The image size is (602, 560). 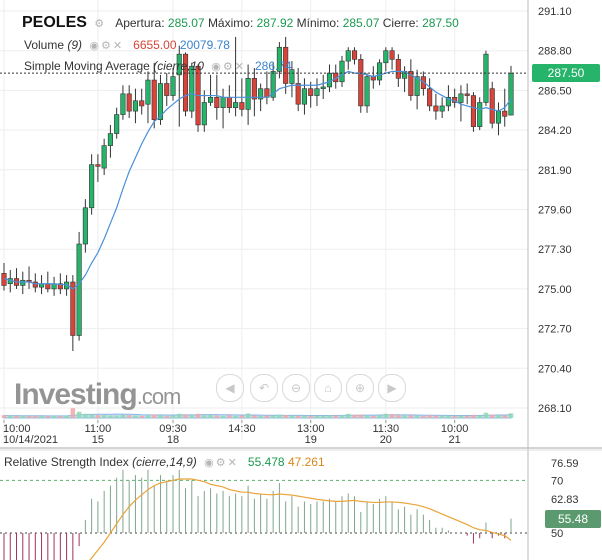 I want to click on apertura-label: Apertura:, so click(x=140, y=23).